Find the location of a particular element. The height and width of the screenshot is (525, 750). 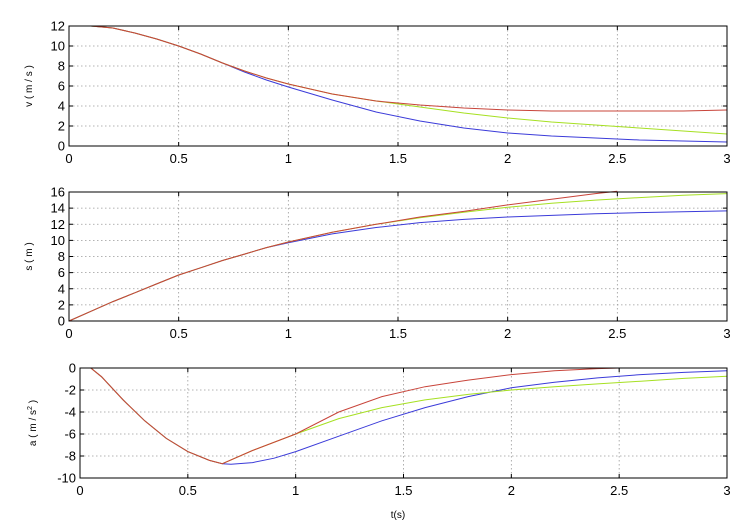

y-tick-label: 16 is located at coordinates (58, 192).